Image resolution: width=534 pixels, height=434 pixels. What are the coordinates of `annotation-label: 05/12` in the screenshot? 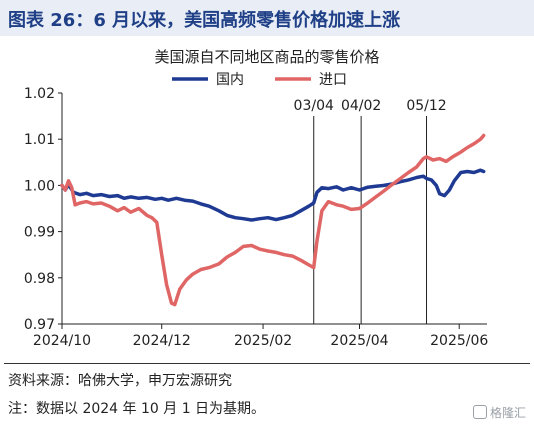 It's located at (426, 106).